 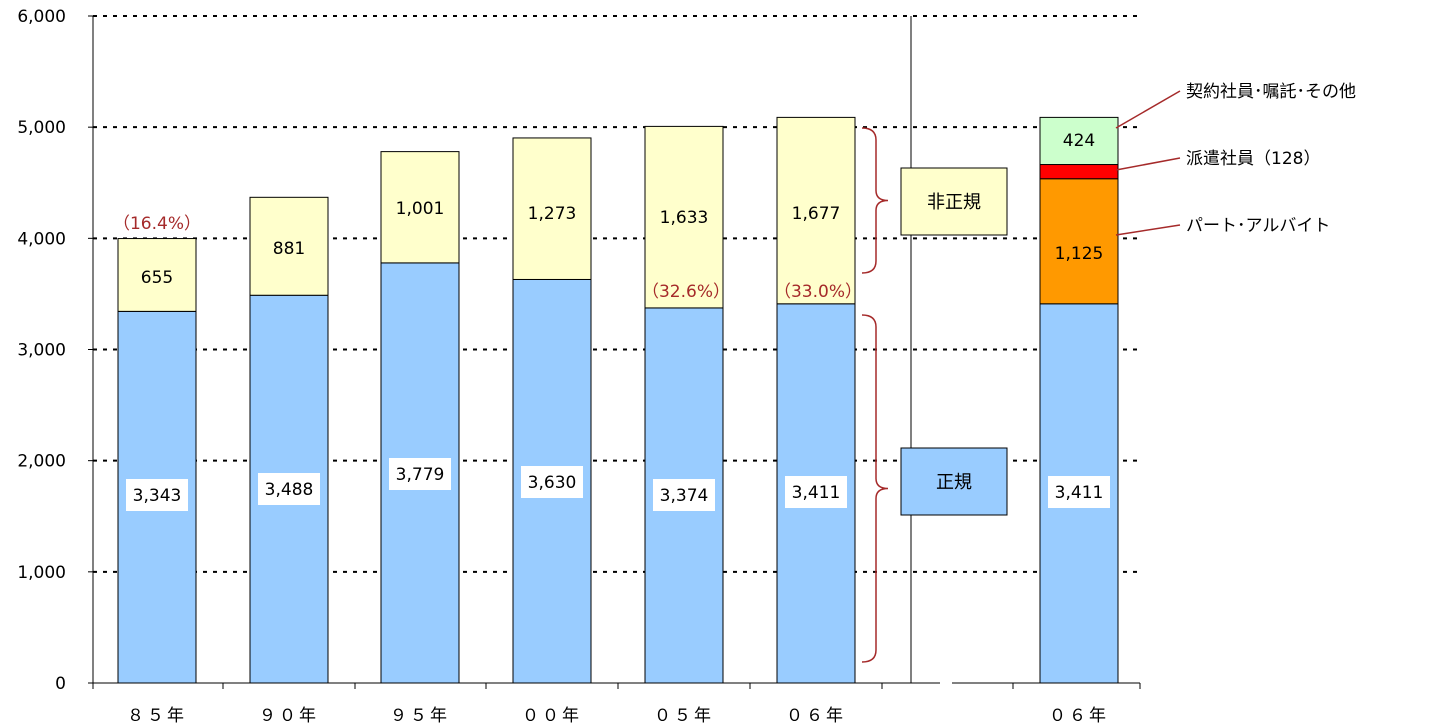 I want to click on x-tick-label: ８５年, so click(x=157, y=716).